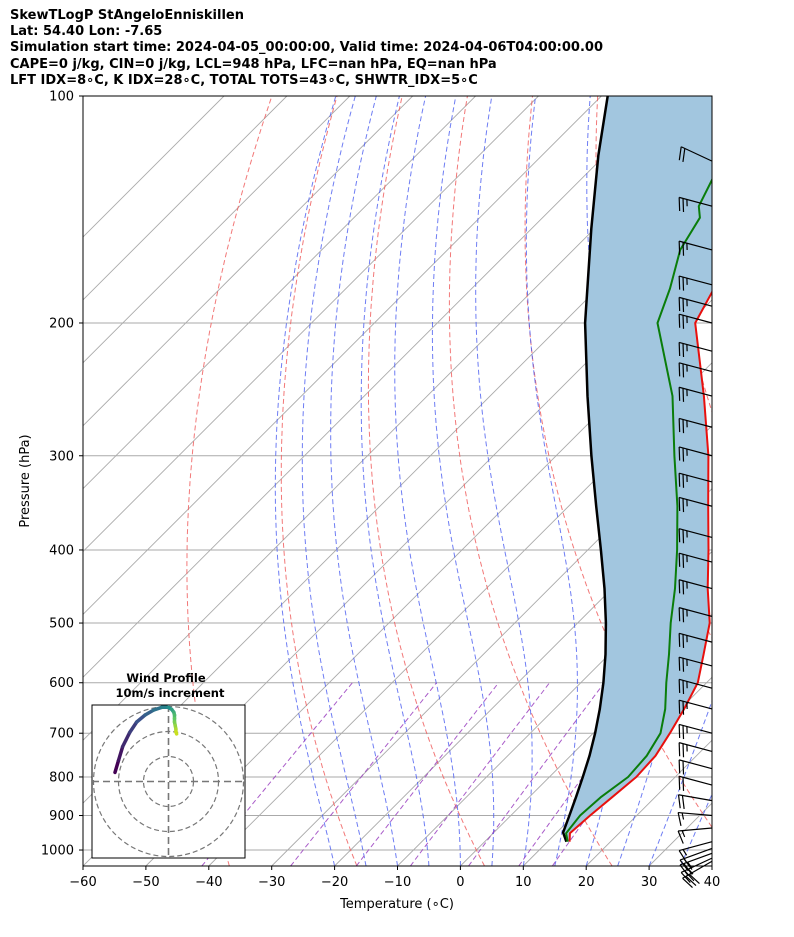 Image resolution: width=794 pixels, height=937 pixels. I want to click on cin-shaded-area, so click(637, 469).